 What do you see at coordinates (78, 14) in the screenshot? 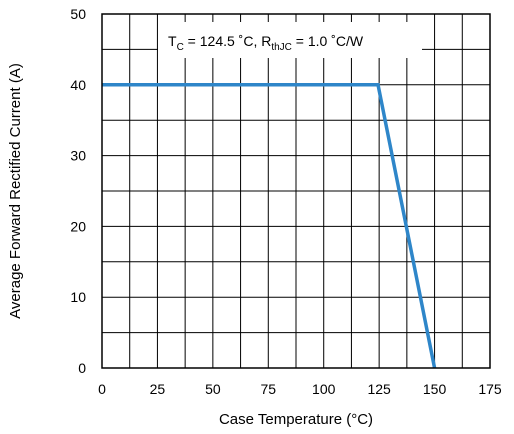
I see `y-tick-label: 50` at bounding box center [78, 14].